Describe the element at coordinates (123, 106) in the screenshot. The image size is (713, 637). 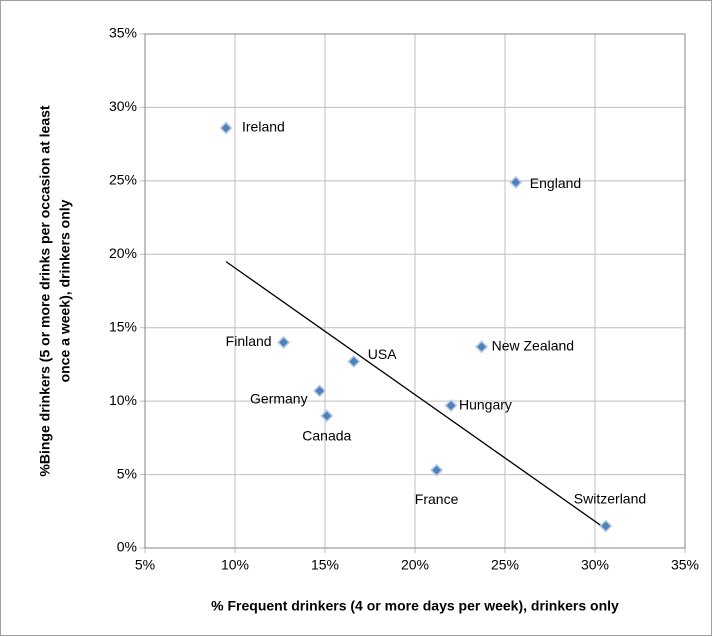
I see `y-tick-label: 30%` at that location.